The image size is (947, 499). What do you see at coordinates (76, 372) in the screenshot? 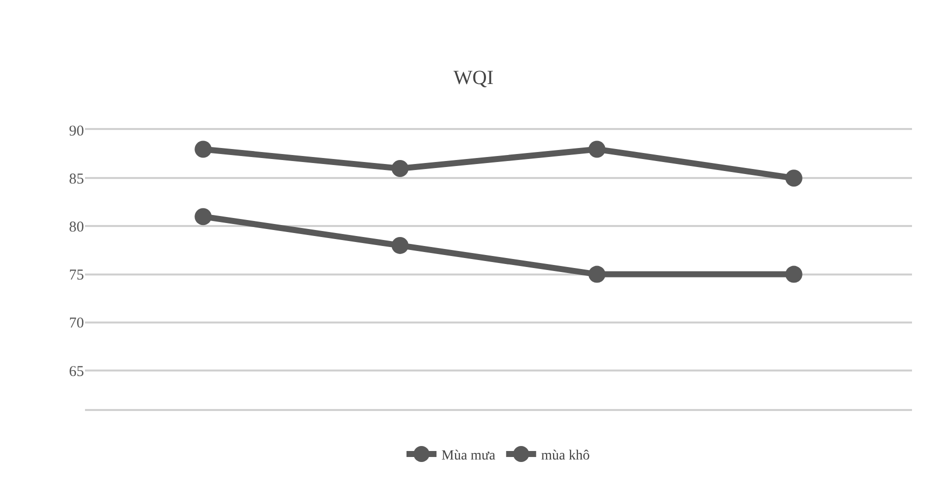
I see `y-tick-label: 65` at bounding box center [76, 372].